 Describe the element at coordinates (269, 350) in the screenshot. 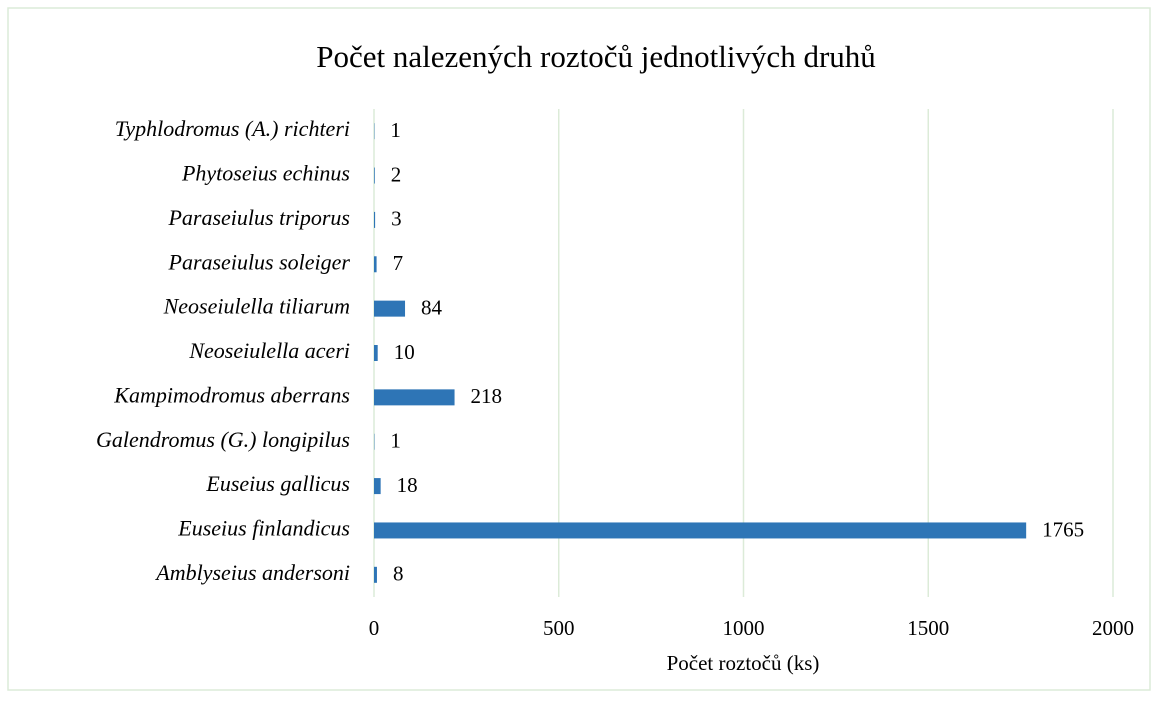

I see `y-tick-label: Neoseiulella aceri` at that location.